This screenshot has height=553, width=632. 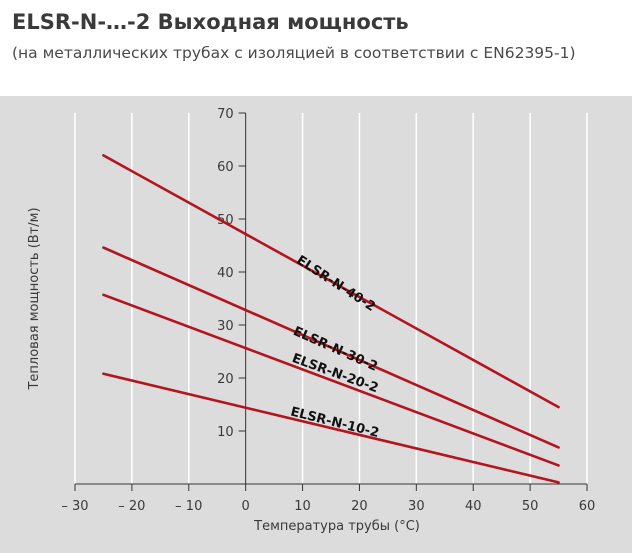 I want to click on x-tick-label: 50, so click(x=530, y=506).